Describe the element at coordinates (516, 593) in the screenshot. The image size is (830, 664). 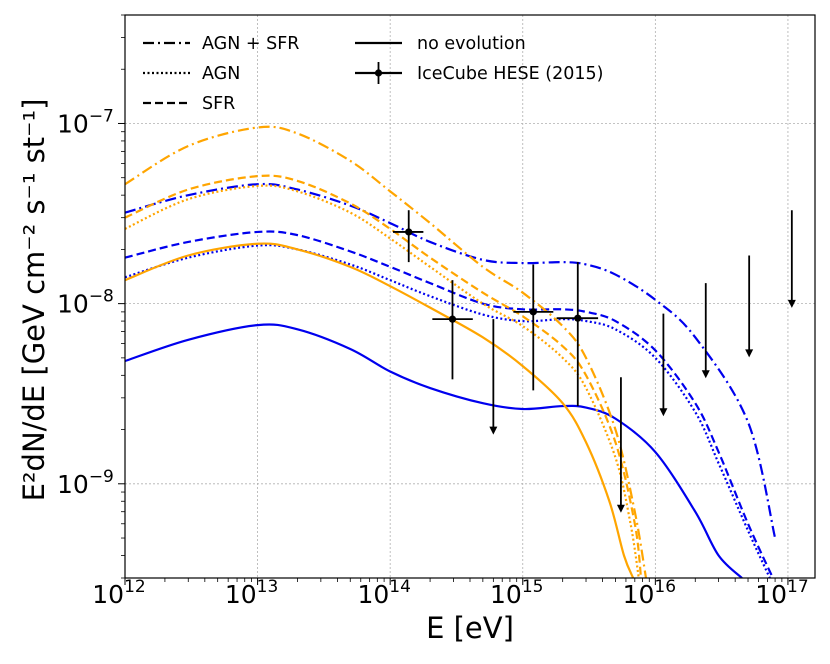
I see `x-tick-label: 1015` at that location.